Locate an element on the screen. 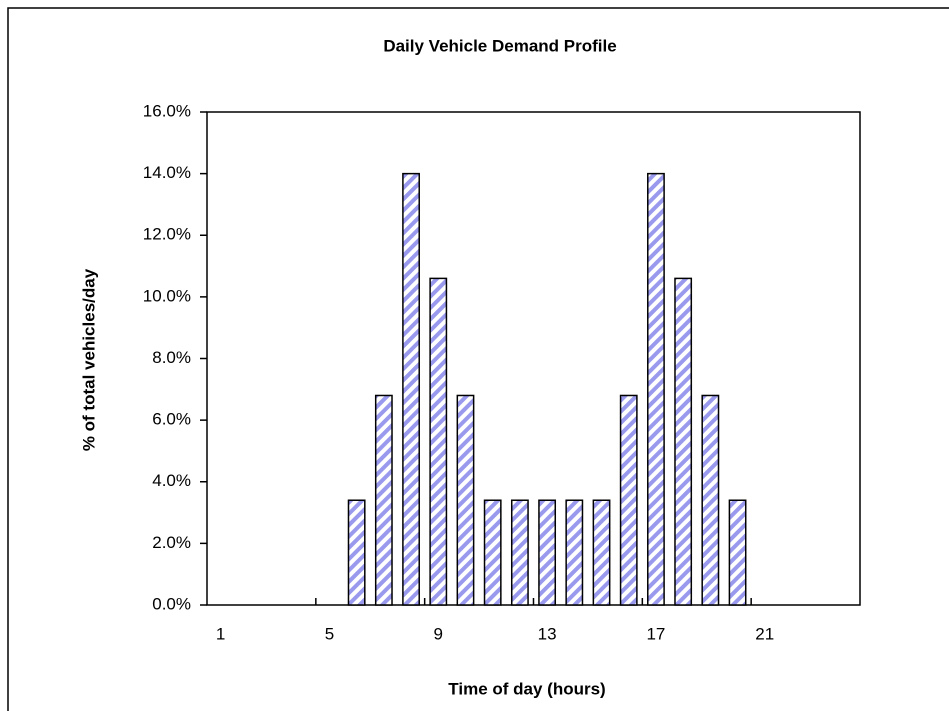 The width and height of the screenshot is (949, 711). chart-title: Daily Vehicle Demand Profile is located at coordinates (499, 45).